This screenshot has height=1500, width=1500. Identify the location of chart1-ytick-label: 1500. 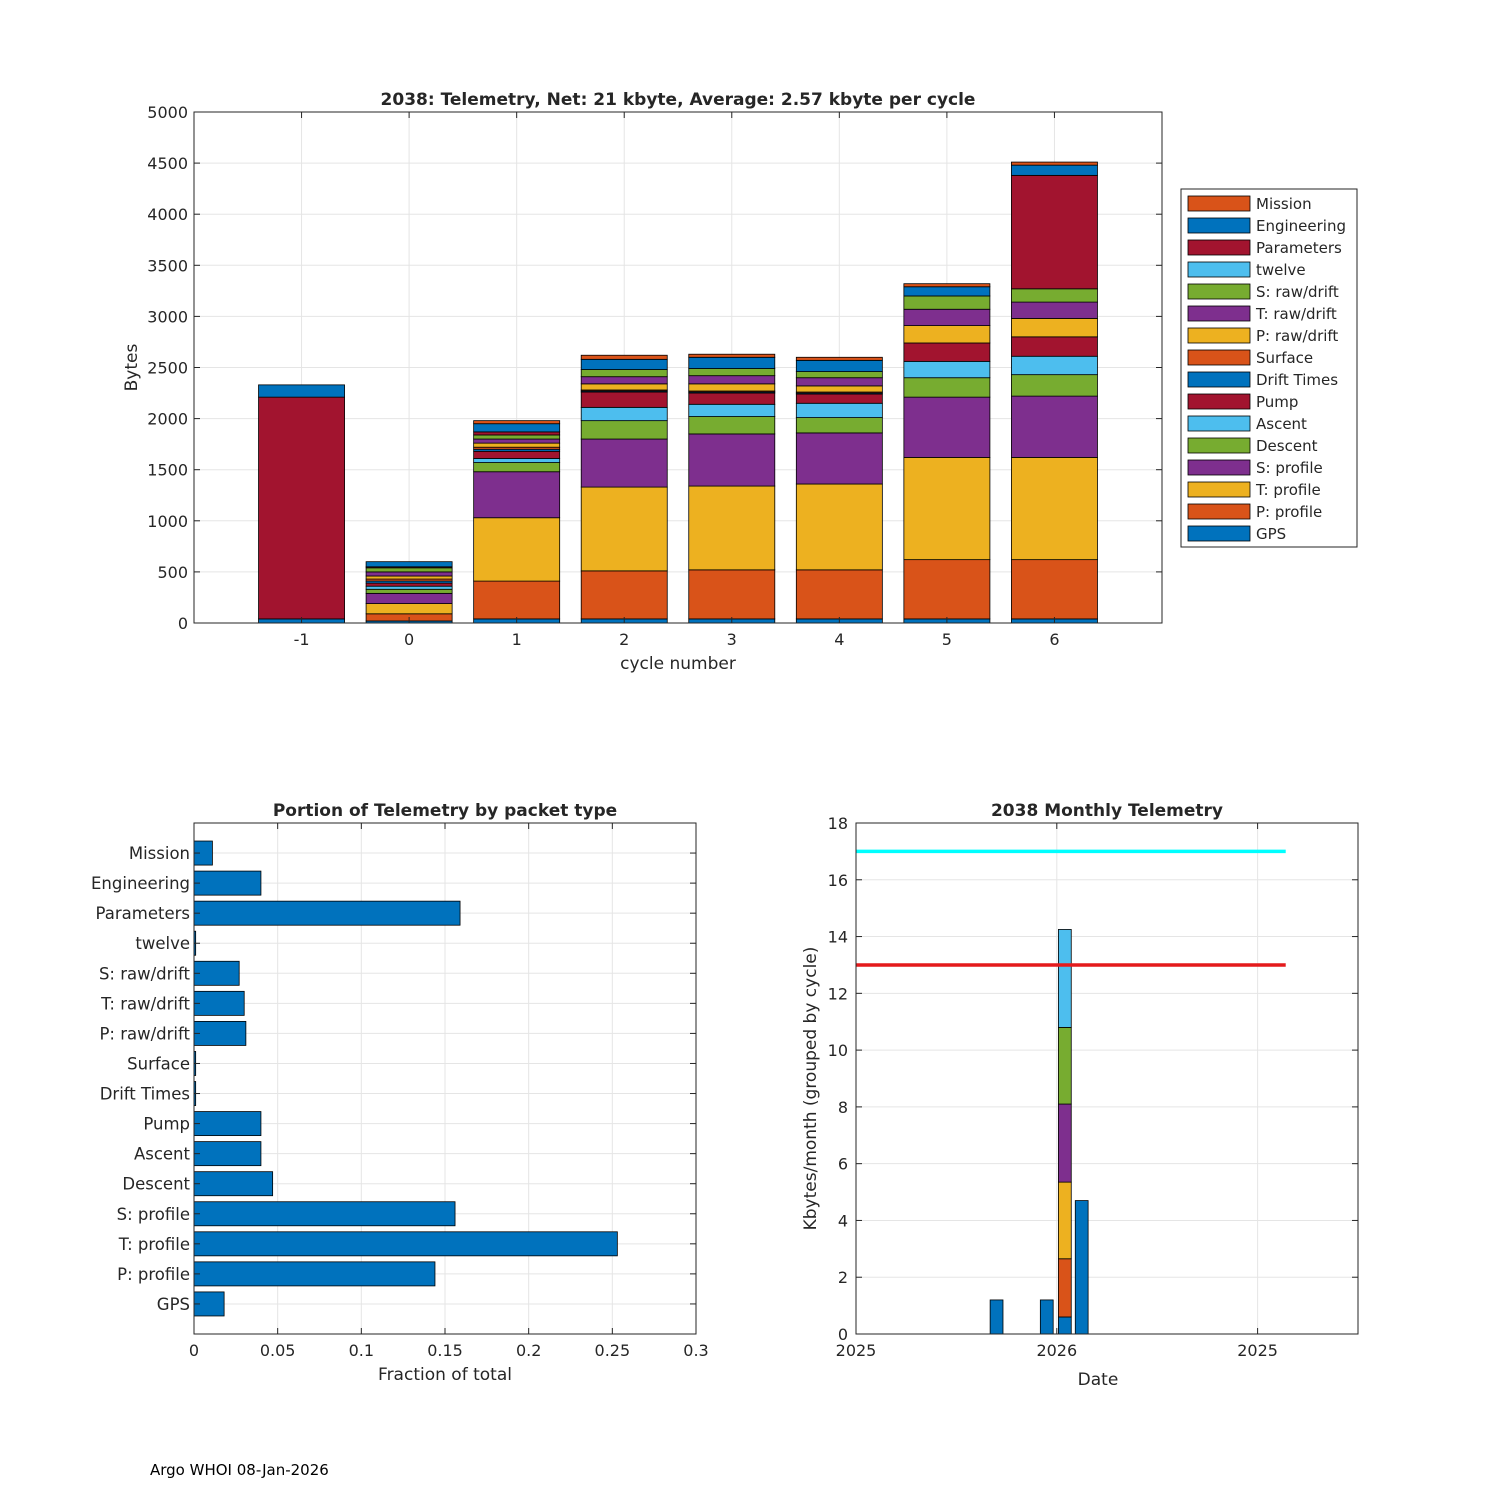
(167, 470).